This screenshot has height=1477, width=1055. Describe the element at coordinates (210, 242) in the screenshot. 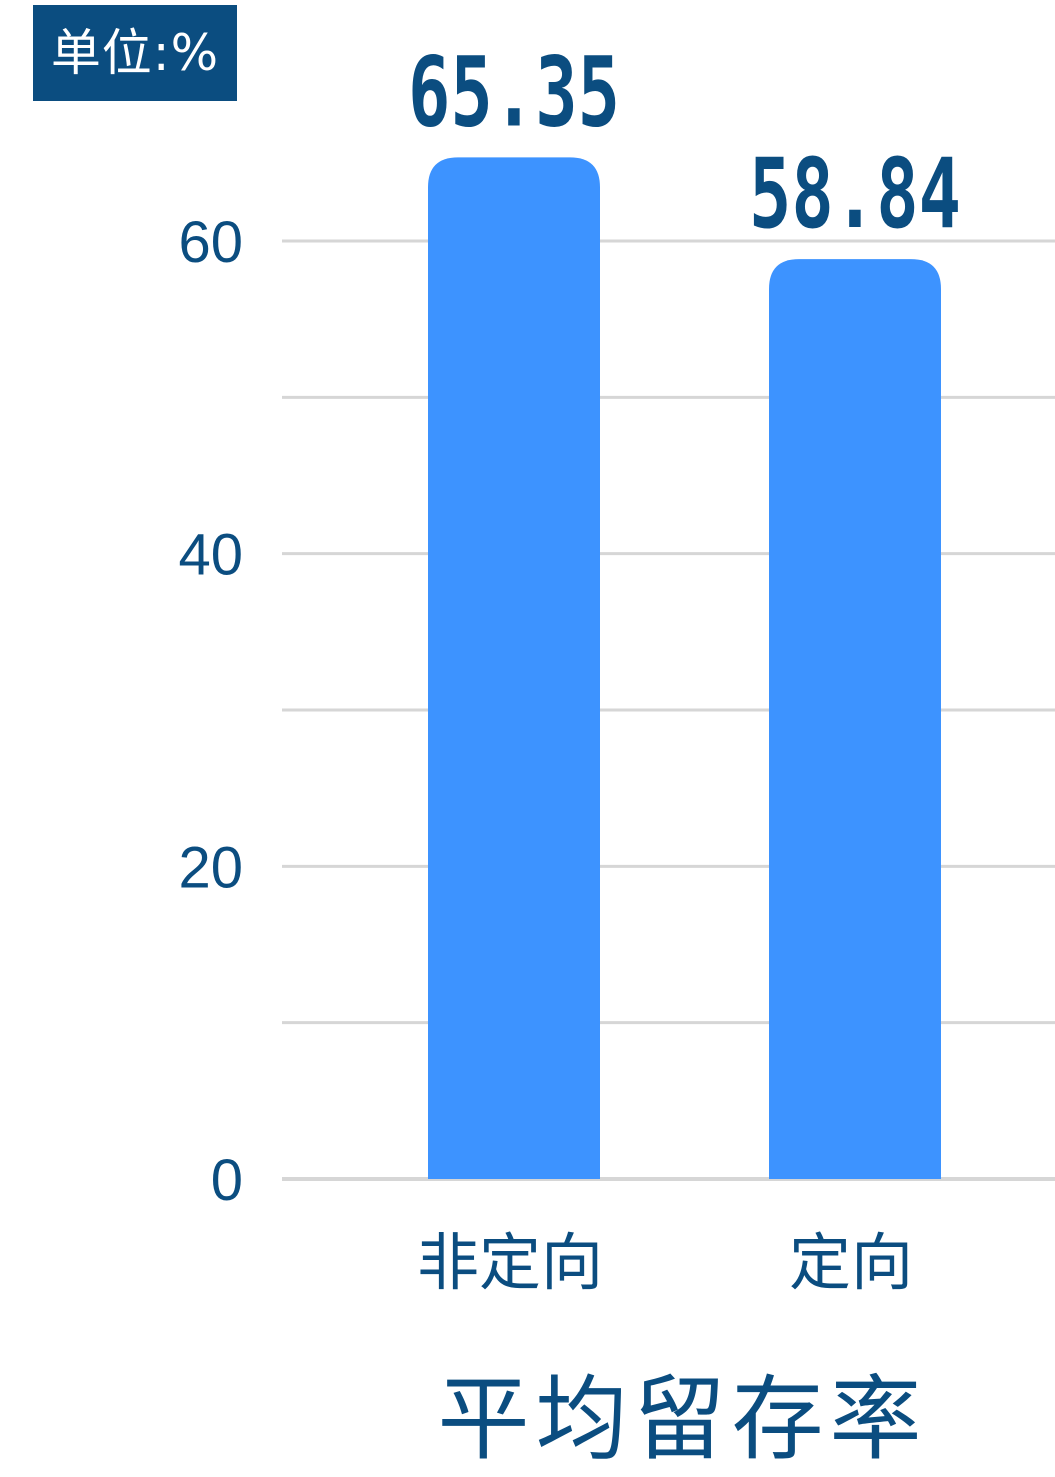

I see `y-tick-label: 60` at that location.